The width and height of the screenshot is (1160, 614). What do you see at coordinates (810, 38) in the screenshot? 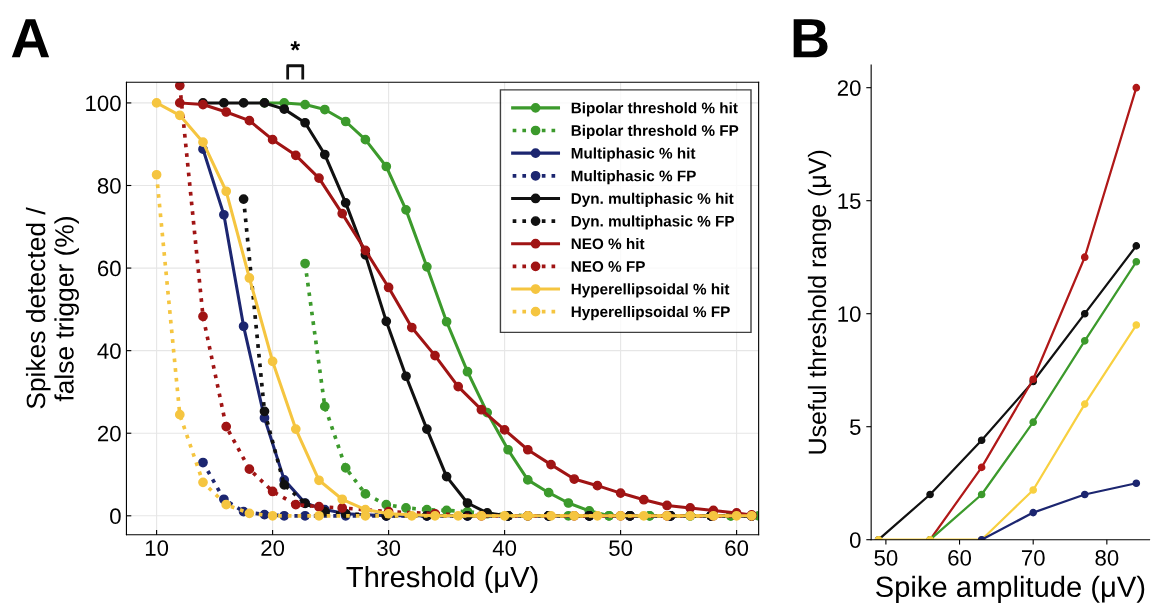
I see `text: B` at bounding box center [810, 38].